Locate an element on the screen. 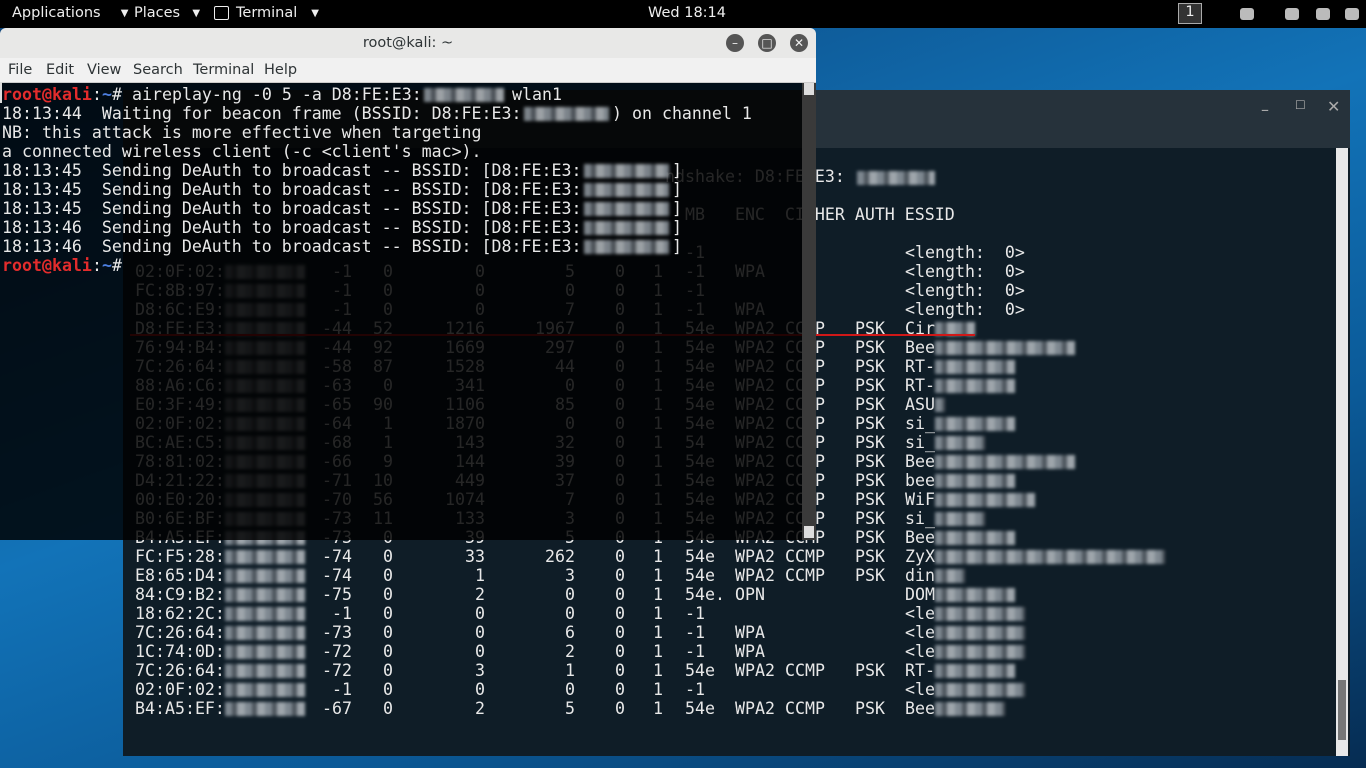 Image resolution: width=1366 pixels, height=768 pixels. top-menu: Places is located at coordinates (157, 13).